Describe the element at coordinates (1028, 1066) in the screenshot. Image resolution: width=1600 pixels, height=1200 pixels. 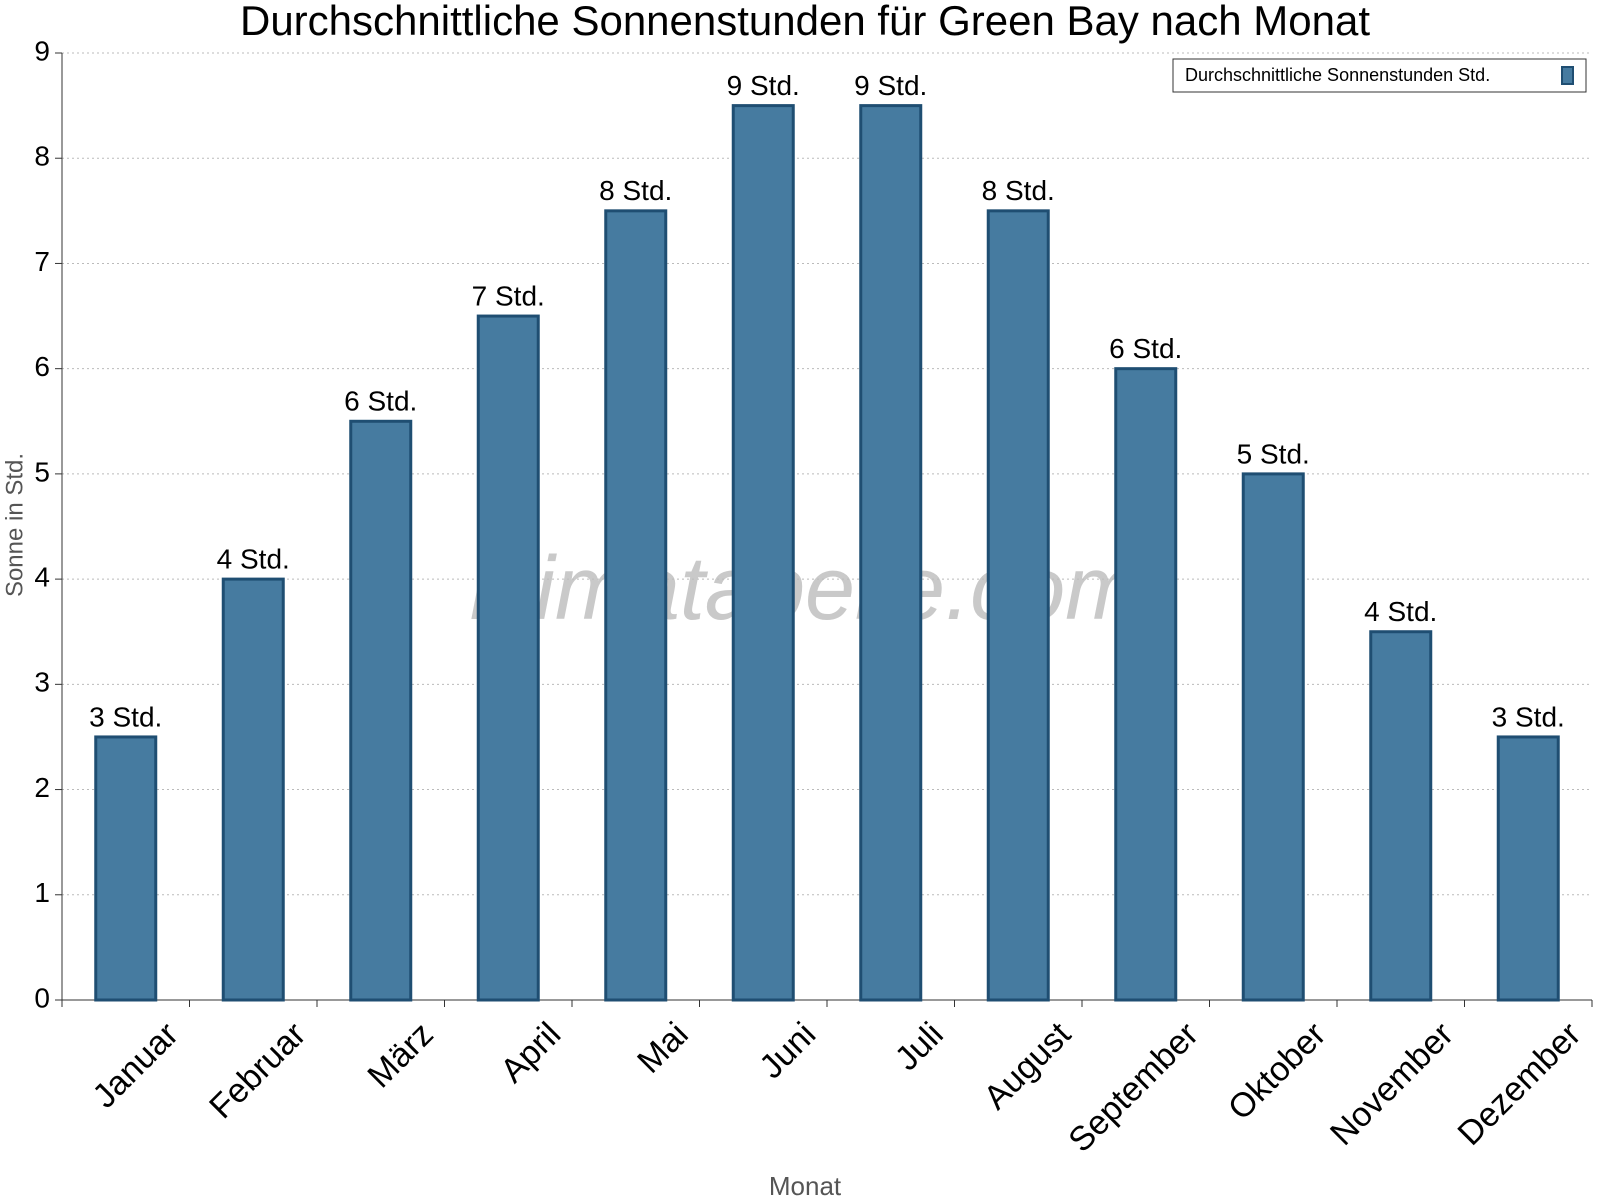
I see `x-tick-label: August` at that location.